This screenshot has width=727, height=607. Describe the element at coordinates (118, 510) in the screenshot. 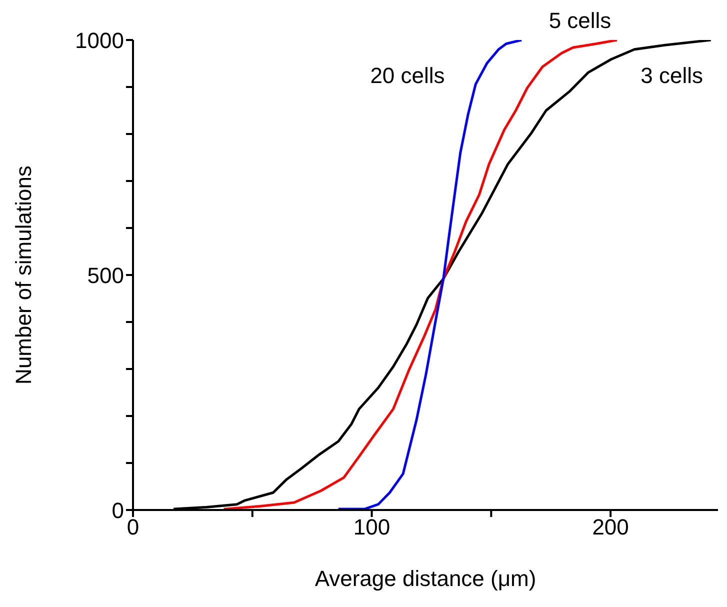

I see `y-tick-label: 0` at that location.